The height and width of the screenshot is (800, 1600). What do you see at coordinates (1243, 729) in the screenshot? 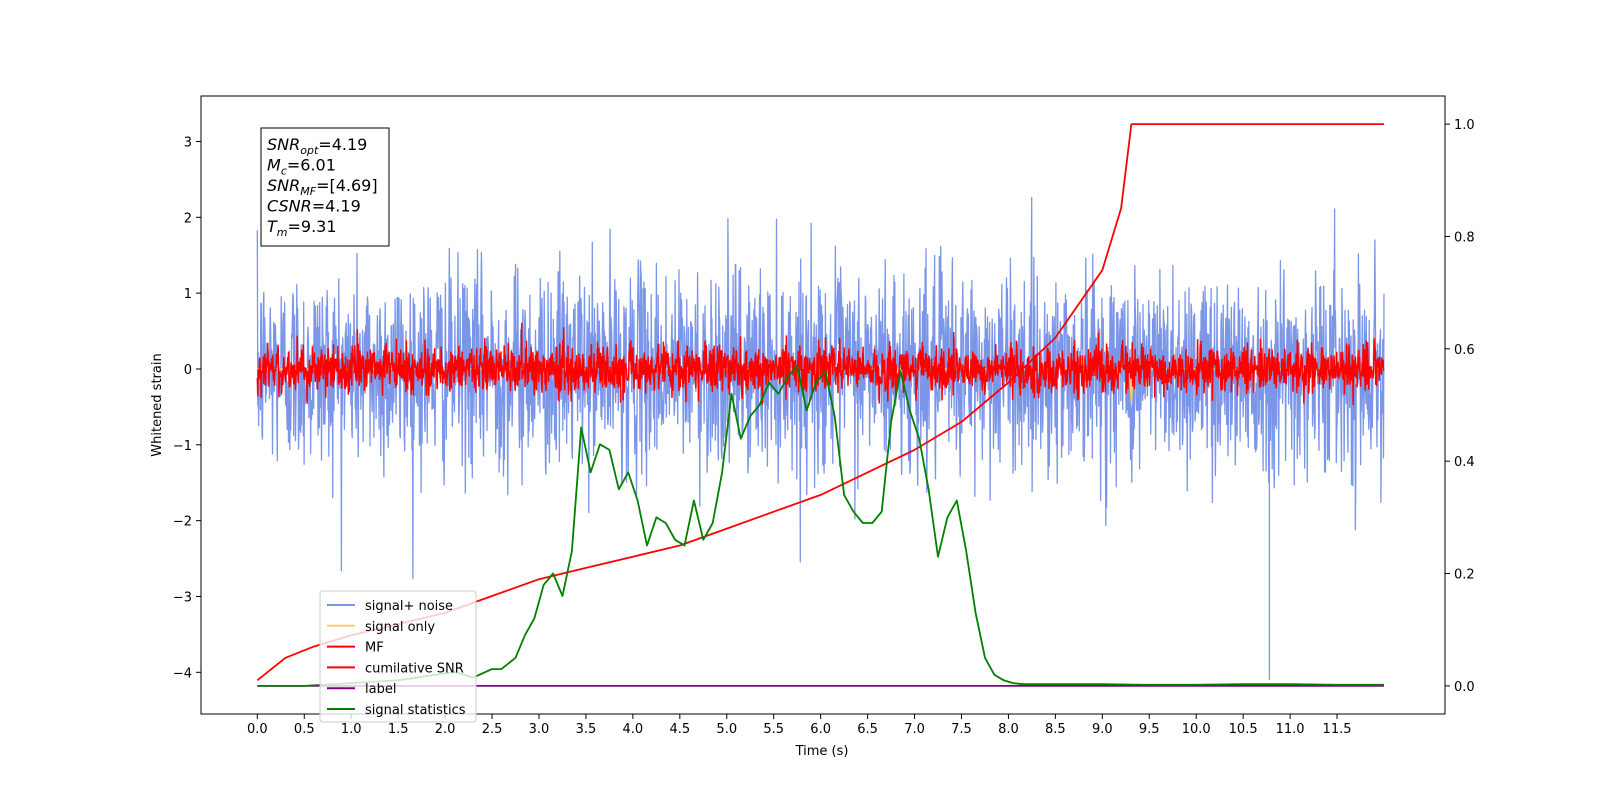
I see `x-tick-label: 10.5` at bounding box center [1243, 729].